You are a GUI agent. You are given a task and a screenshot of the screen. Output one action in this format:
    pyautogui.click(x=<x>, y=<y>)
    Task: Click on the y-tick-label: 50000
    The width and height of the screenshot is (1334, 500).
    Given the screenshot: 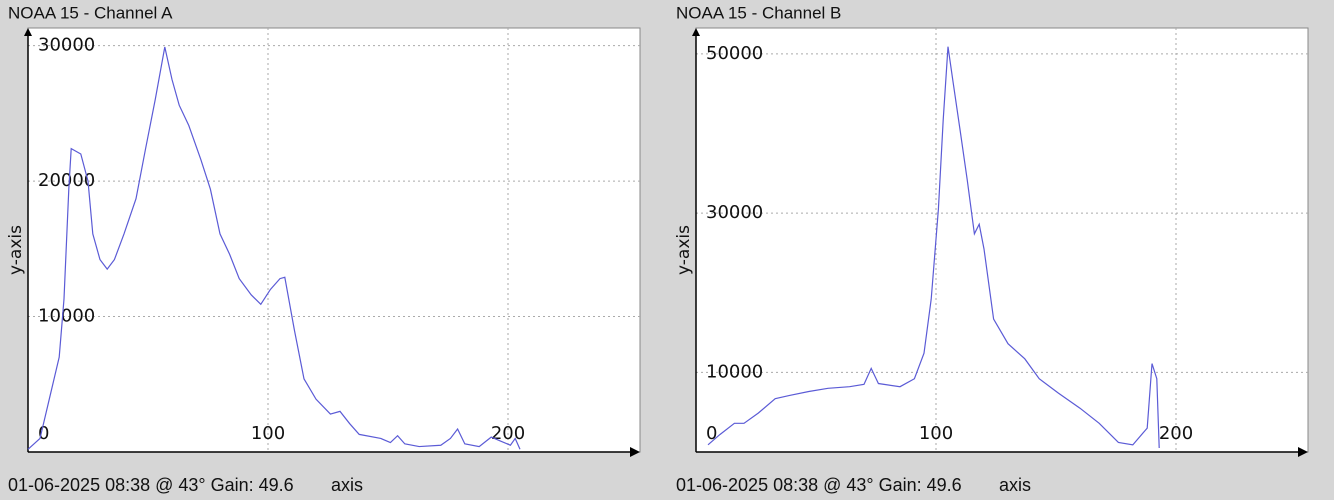 What is the action you would take?
    pyautogui.click(x=734, y=53)
    